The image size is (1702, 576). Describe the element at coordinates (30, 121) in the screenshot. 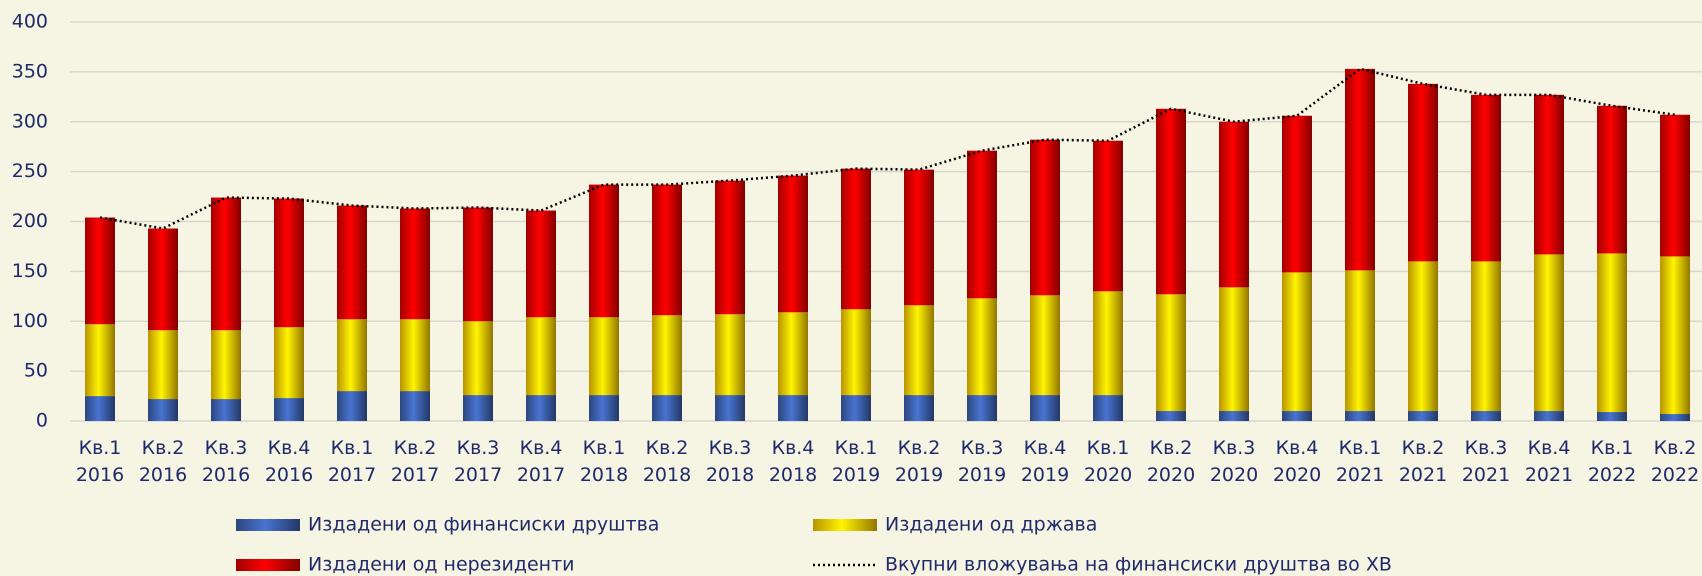

I see `y-tick-label: 300` at that location.